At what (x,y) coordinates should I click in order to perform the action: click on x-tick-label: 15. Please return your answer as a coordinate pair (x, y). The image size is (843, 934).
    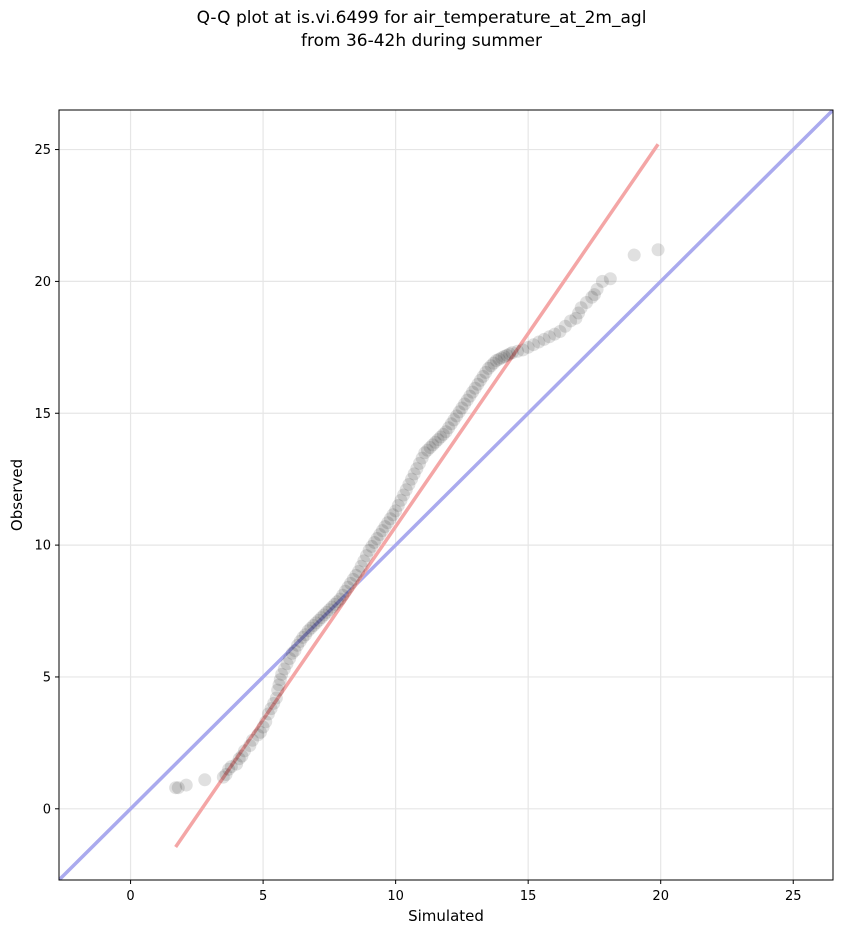
    Looking at the image, I should click on (528, 896).